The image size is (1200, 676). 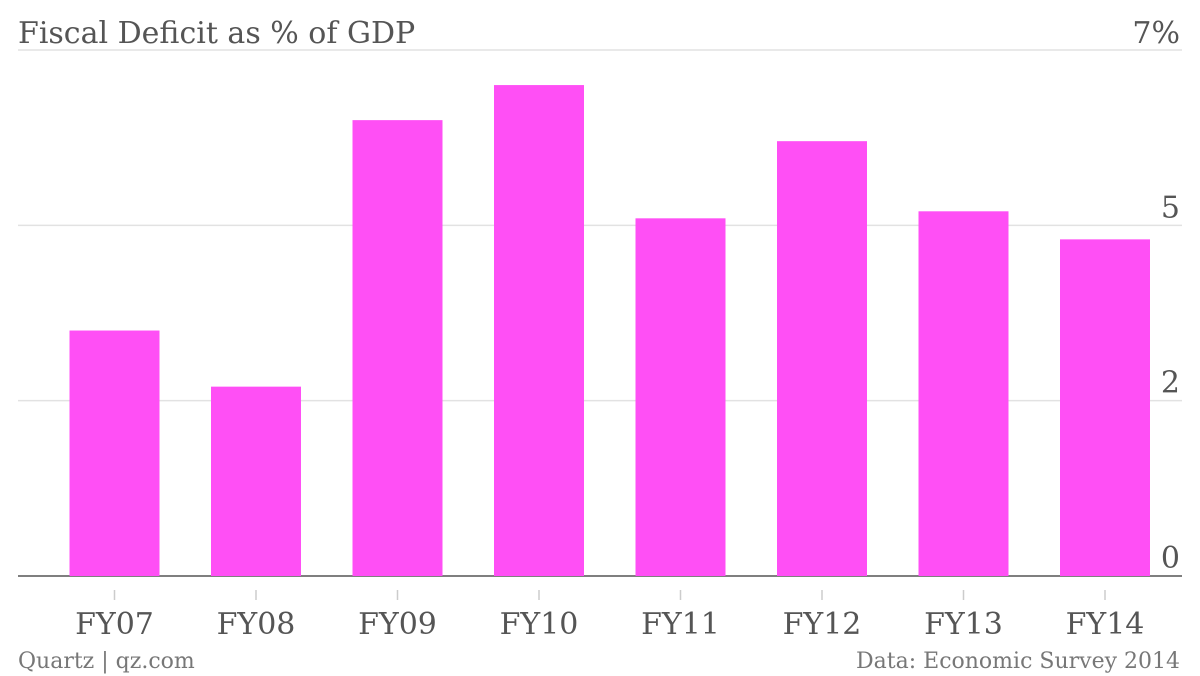 I want to click on x-tick-label: FY07, so click(x=114, y=624).